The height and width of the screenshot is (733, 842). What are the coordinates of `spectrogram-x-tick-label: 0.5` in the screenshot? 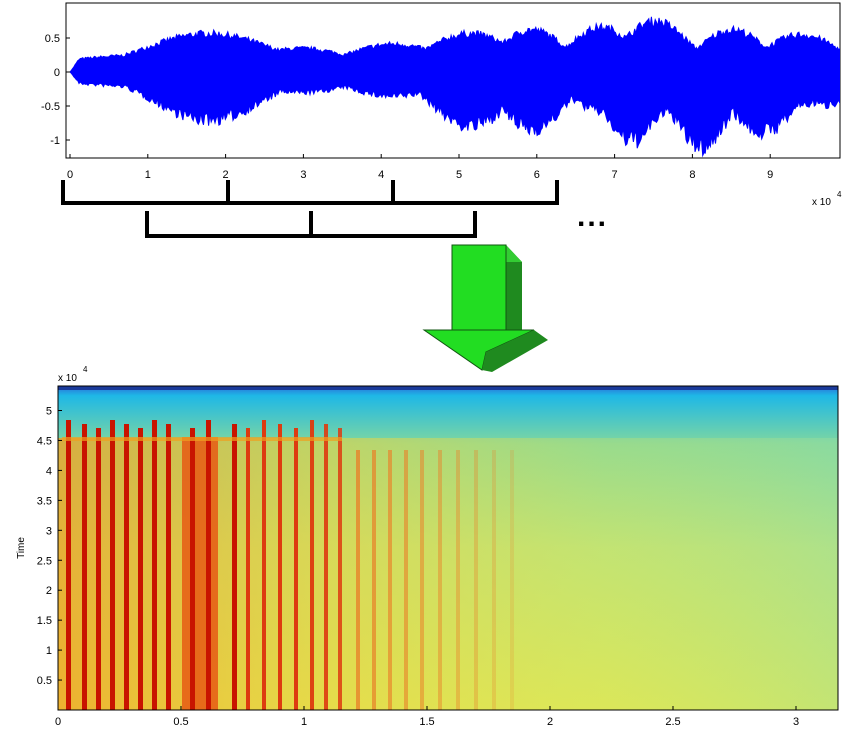 It's located at (180, 722).